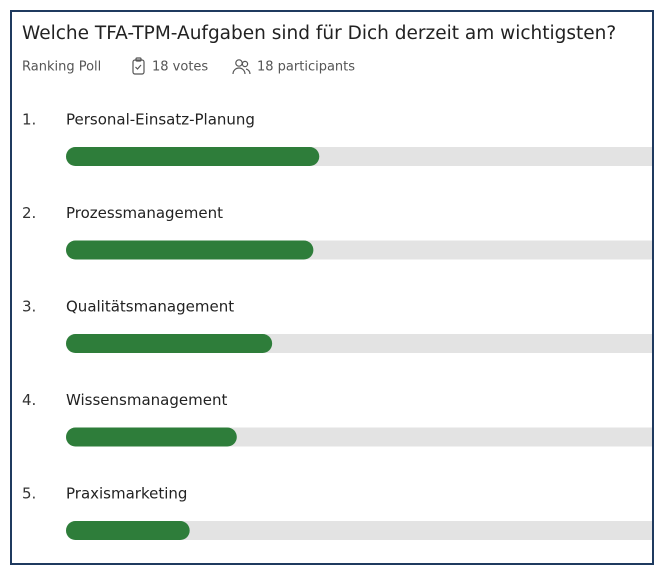 This screenshot has width=664, height=572. What do you see at coordinates (160, 120) in the screenshot?
I see `option-label: Personal-Einsatz-Planung` at bounding box center [160, 120].